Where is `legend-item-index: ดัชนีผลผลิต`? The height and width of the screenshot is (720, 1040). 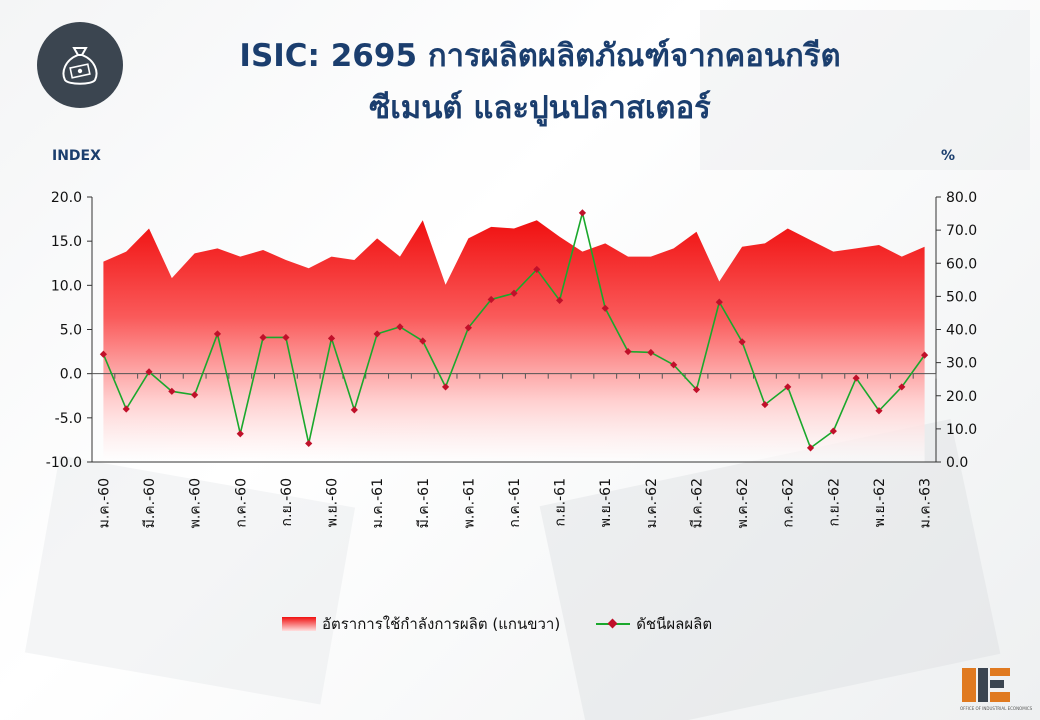
legend-item-index: ดัชนีผลผลิต is located at coordinates (654, 624).